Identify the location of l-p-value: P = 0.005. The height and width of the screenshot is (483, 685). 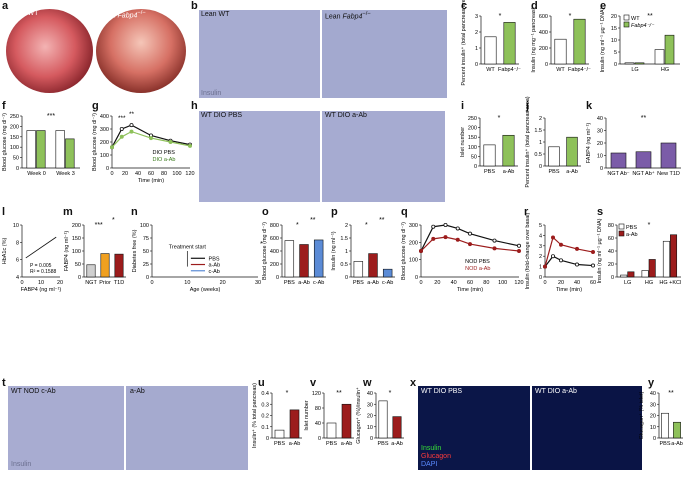
(41, 266).